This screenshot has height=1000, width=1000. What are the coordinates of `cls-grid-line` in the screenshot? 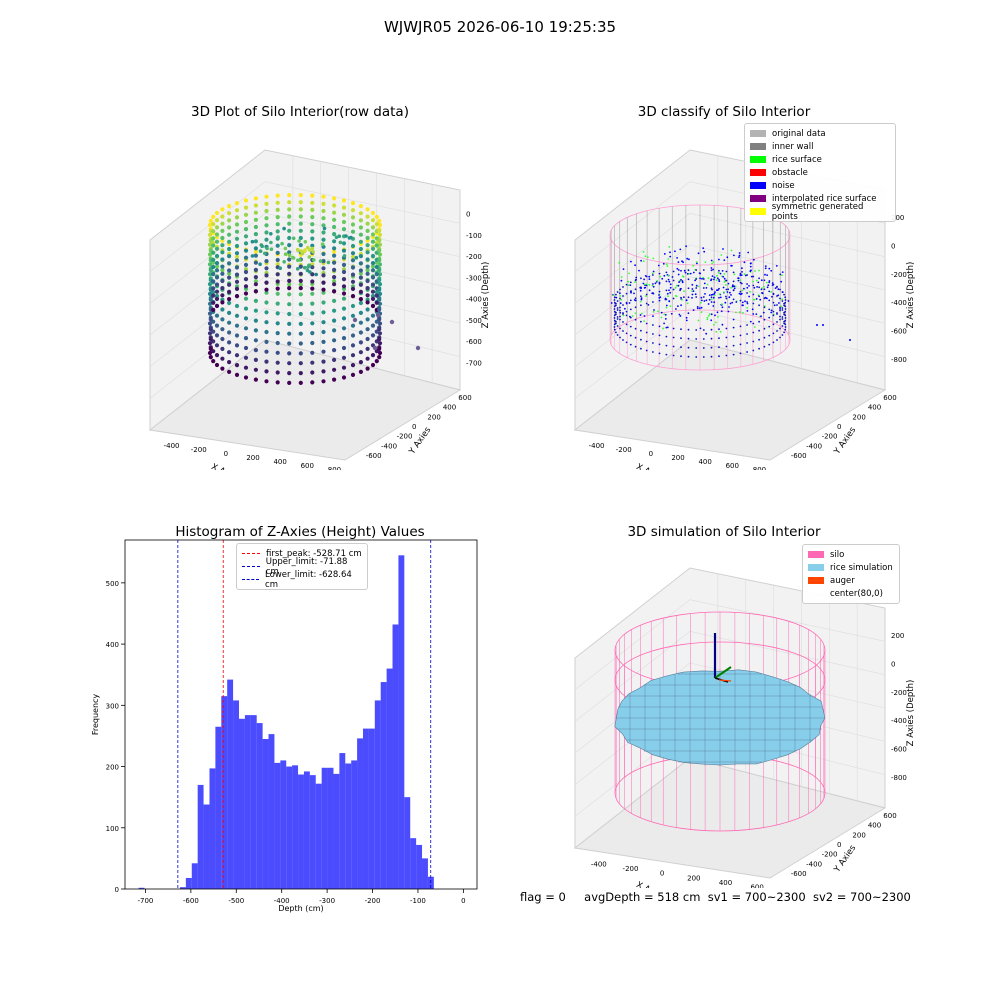 It's located at (787, 300).